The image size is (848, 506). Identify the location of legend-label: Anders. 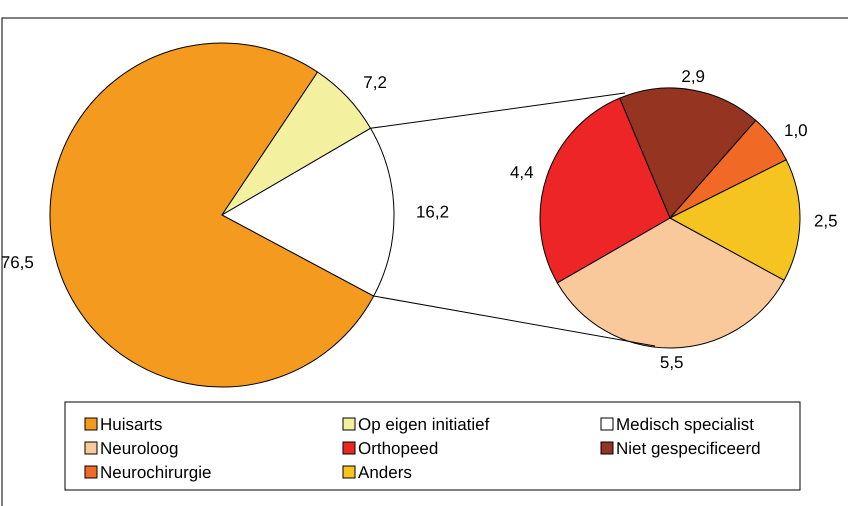
(385, 472).